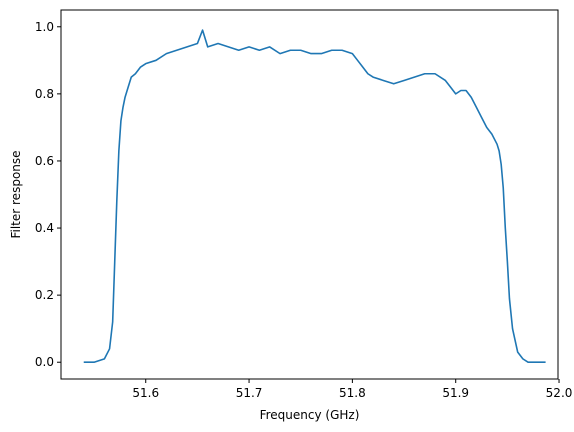 This screenshot has height=432, width=574. I want to click on y-tick-label: 0.8, so click(44, 94).